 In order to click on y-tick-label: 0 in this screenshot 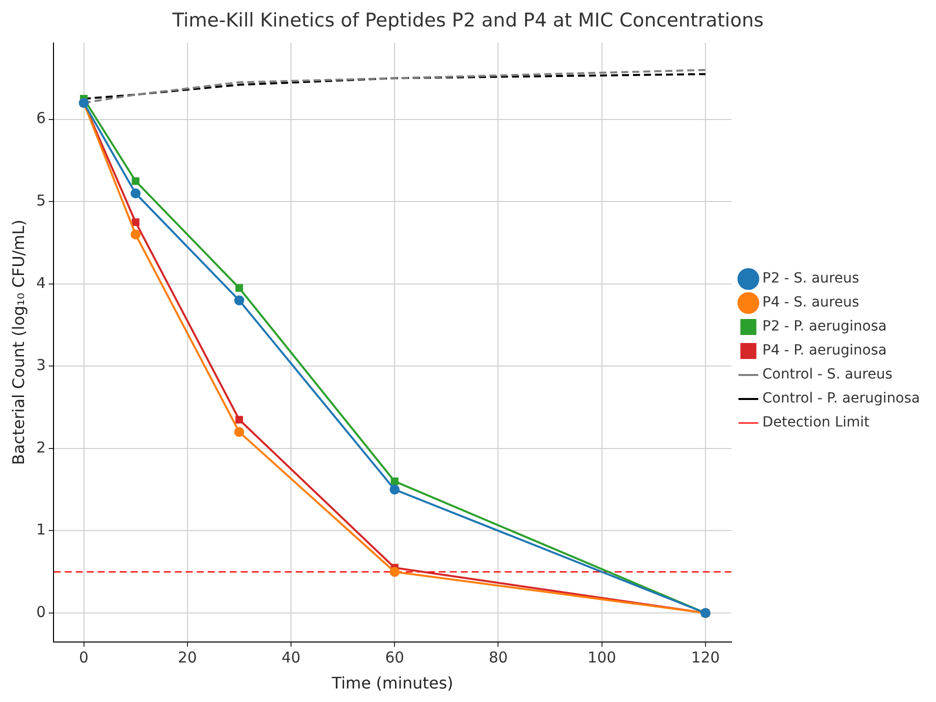, I will do `click(41, 611)`.